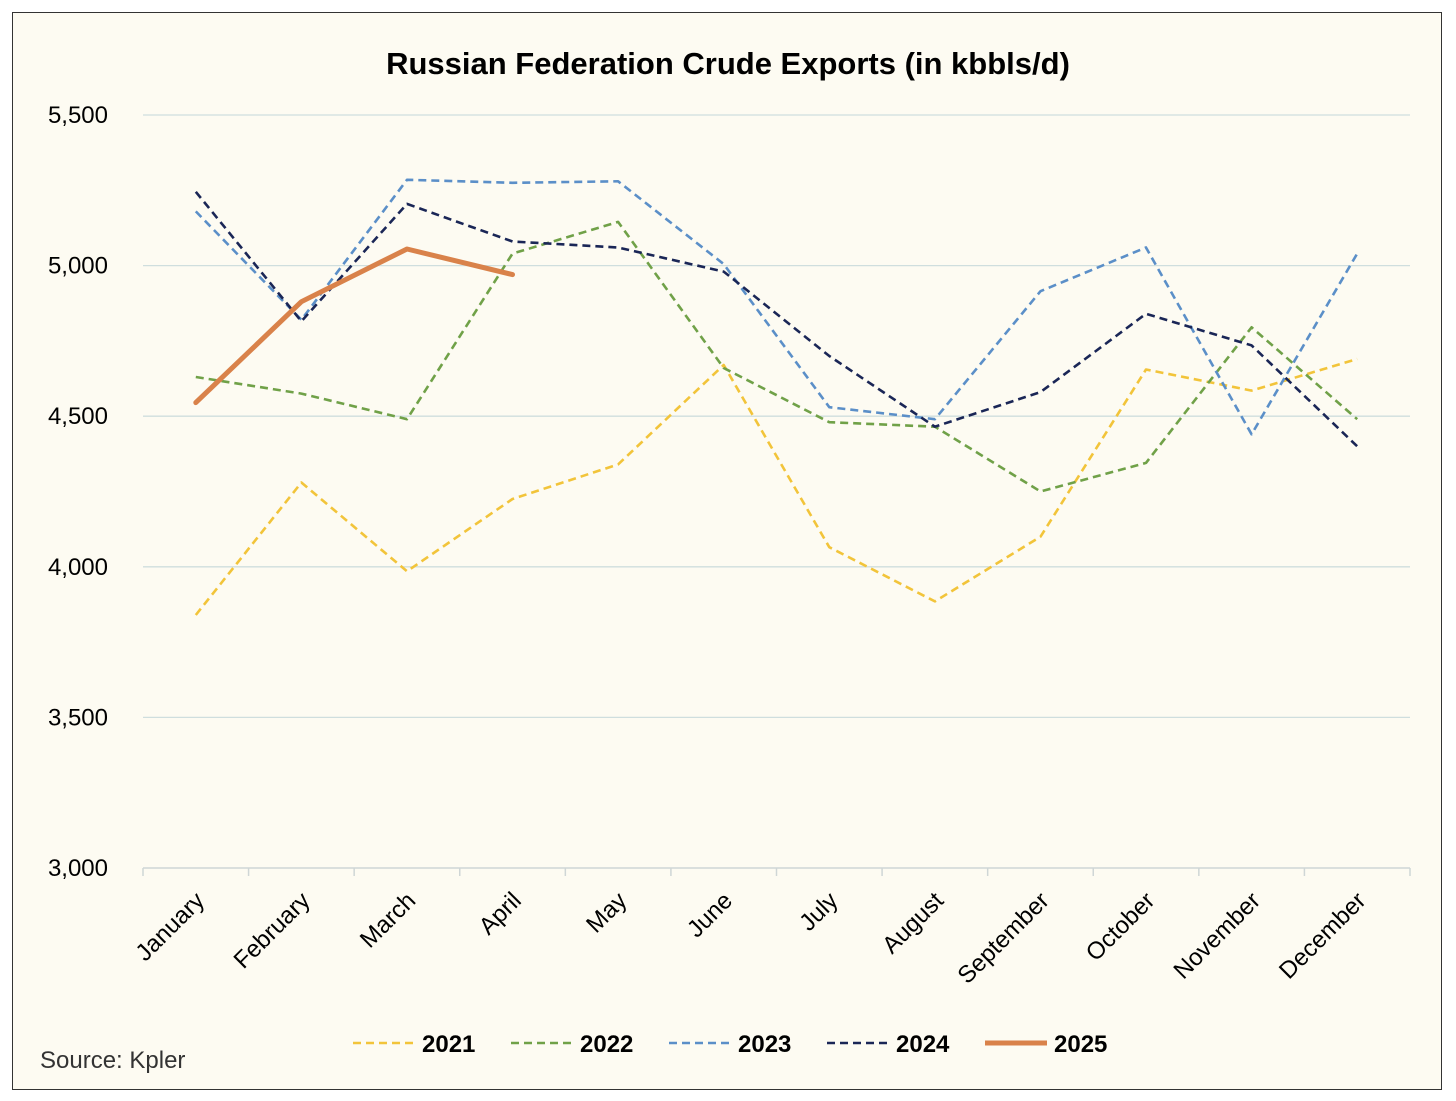 The width and height of the screenshot is (1456, 1101). I want to click on y-tick-label: 4,500, so click(78, 416).